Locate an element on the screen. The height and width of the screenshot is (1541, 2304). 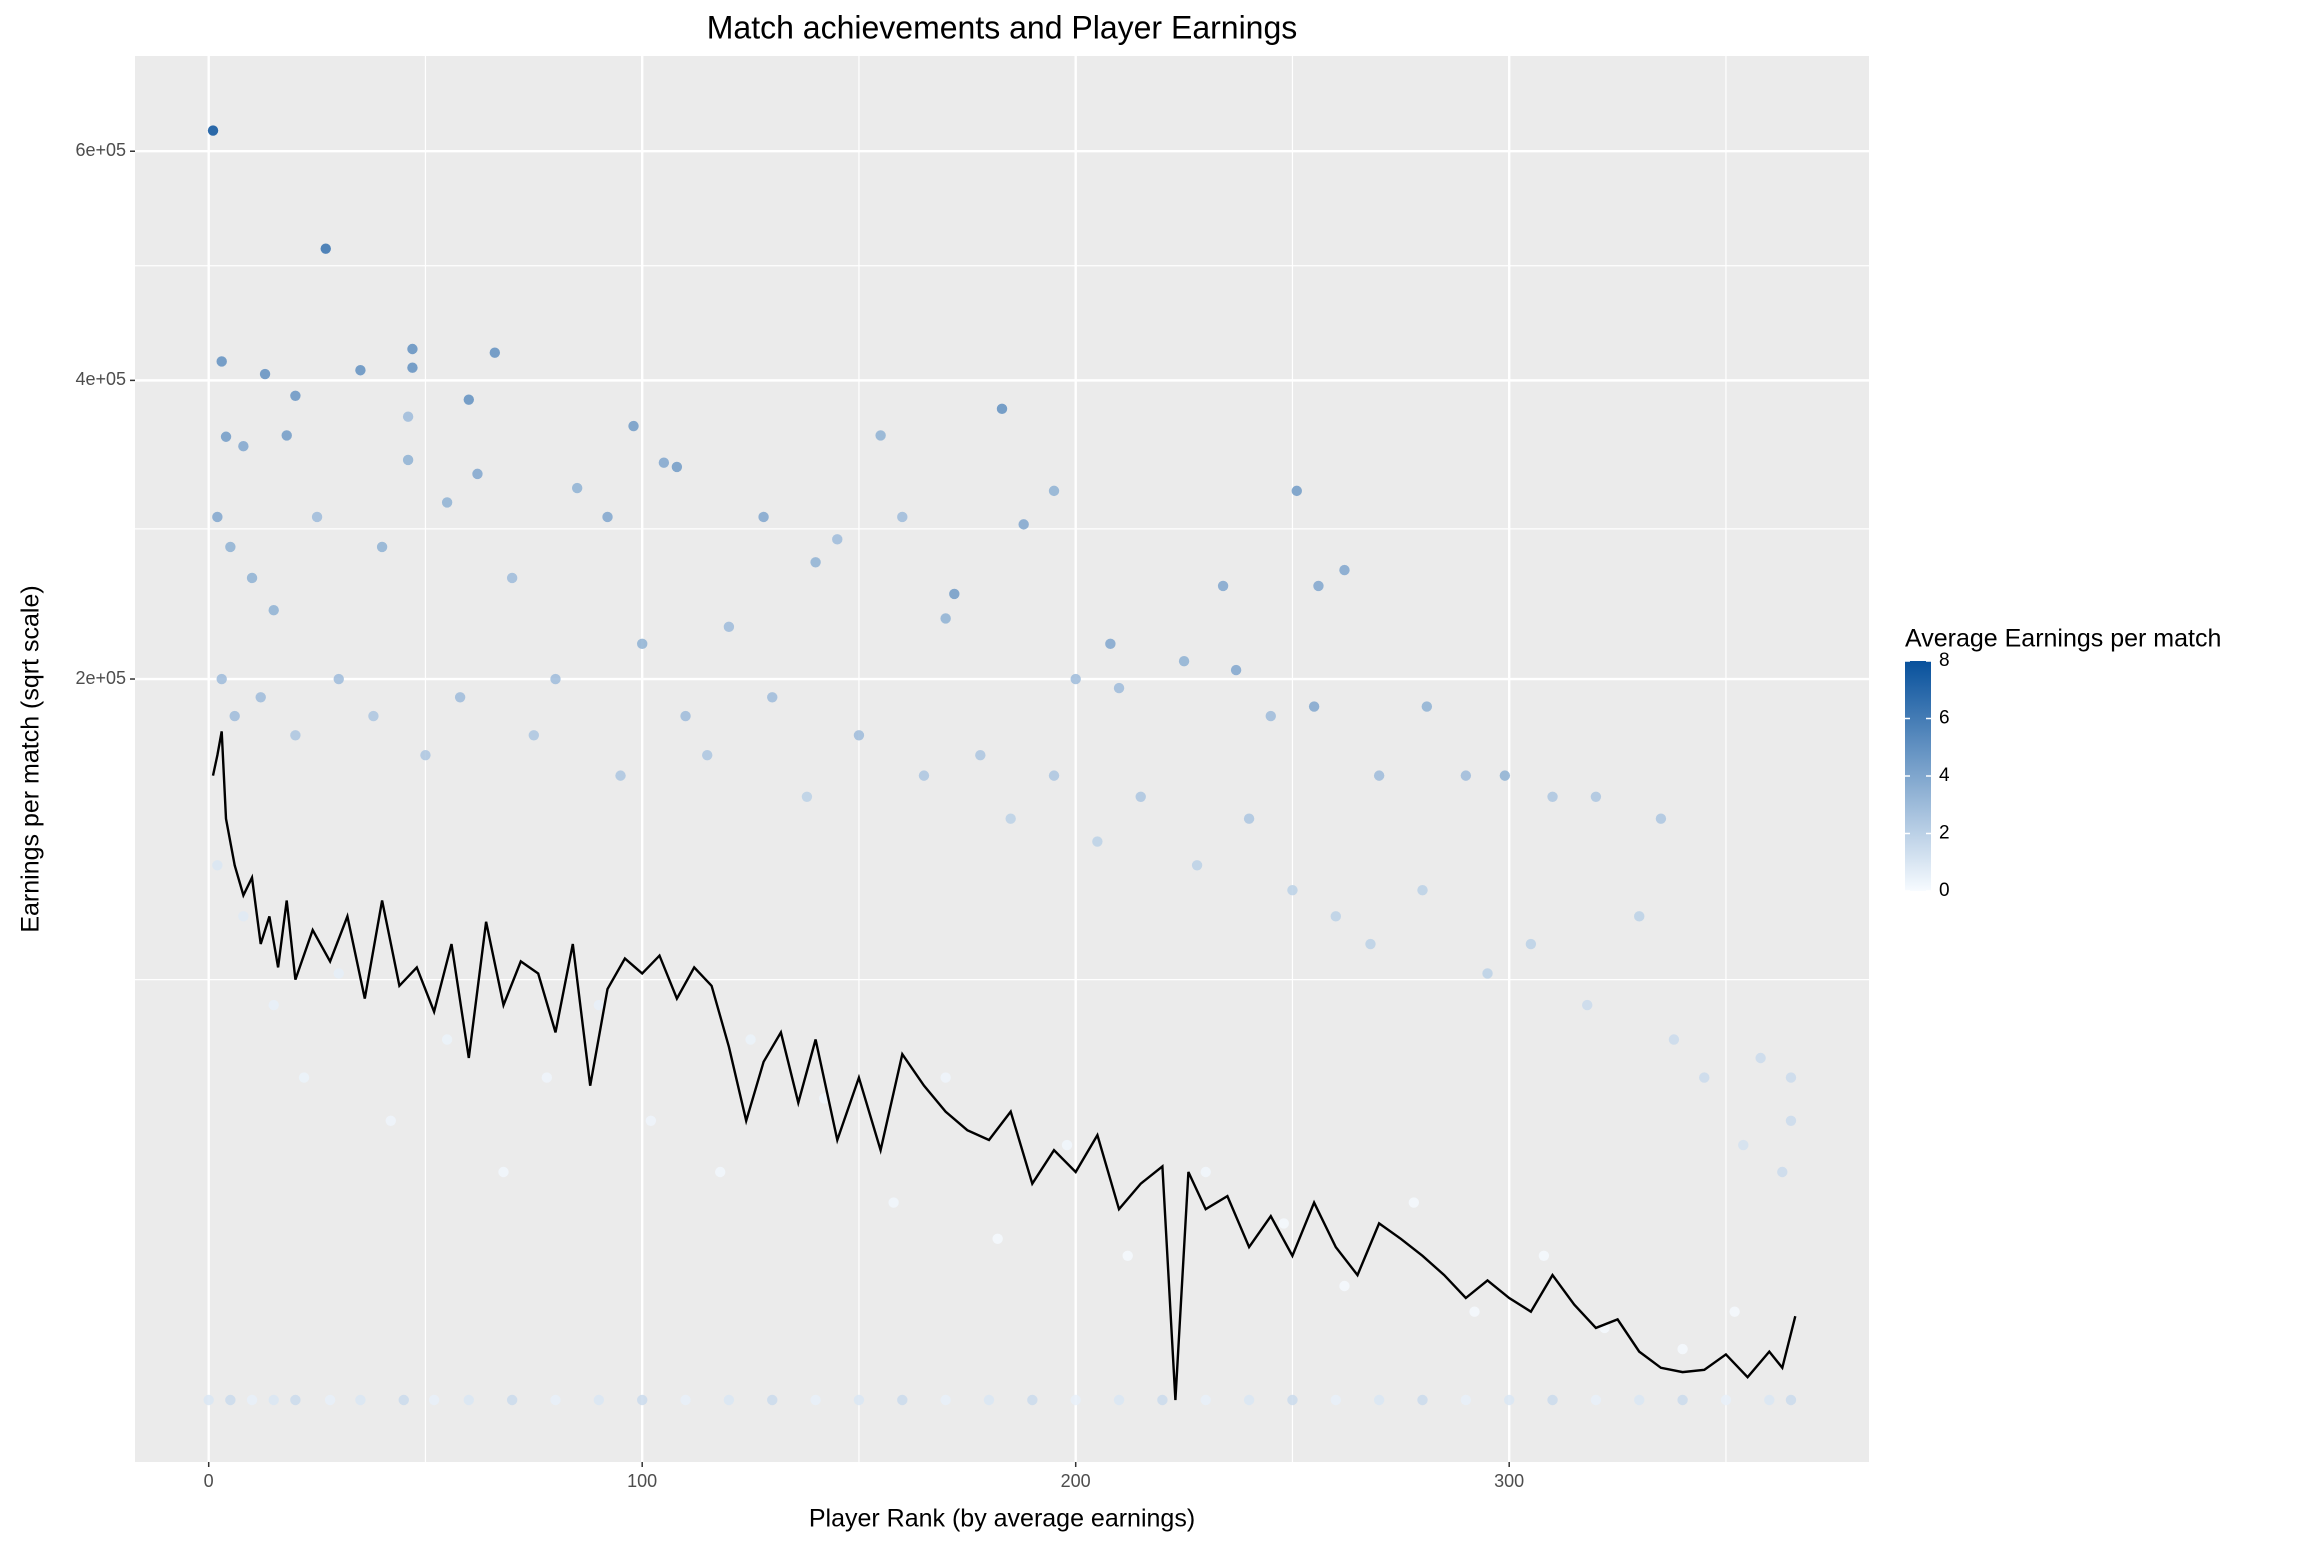
legend-label: 6 is located at coordinates (1944, 718).